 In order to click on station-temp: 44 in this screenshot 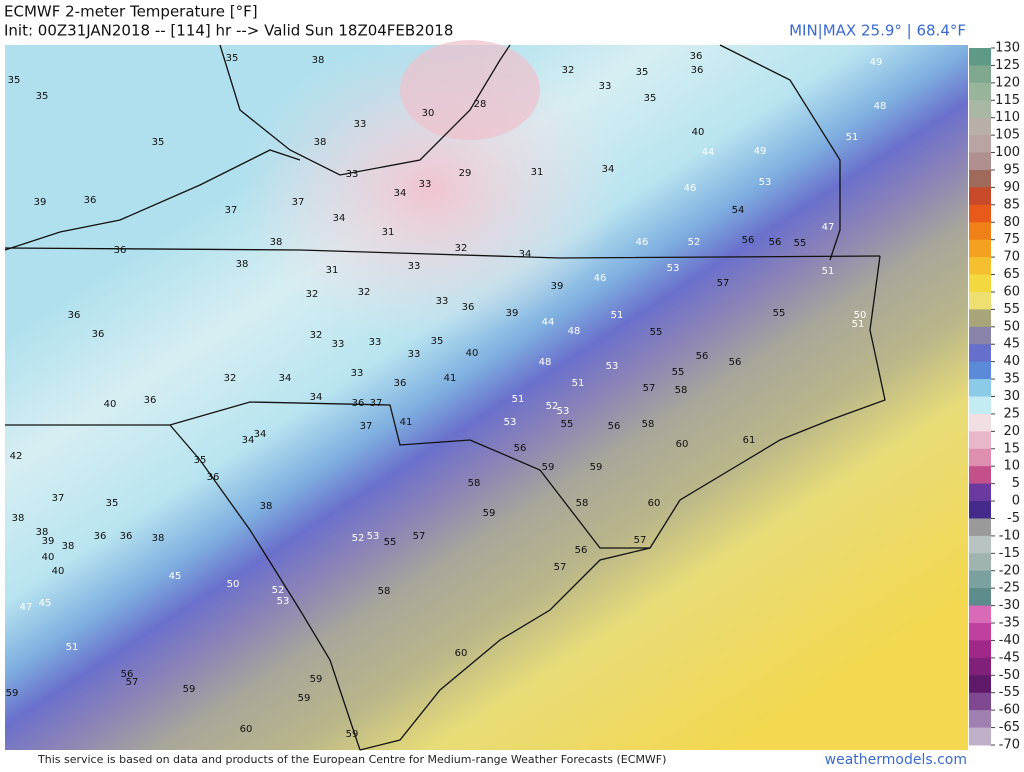, I will do `click(708, 152)`.